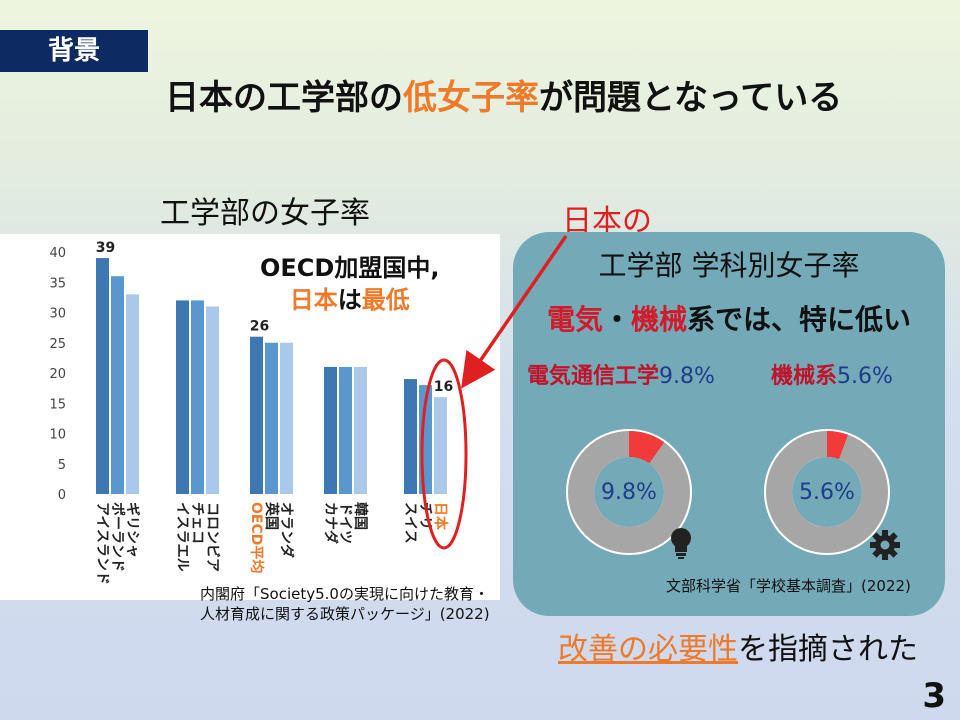 This screenshot has width=960, height=720. Describe the element at coordinates (271, 515) in the screenshot. I see `x-tick-label: 英国` at that location.